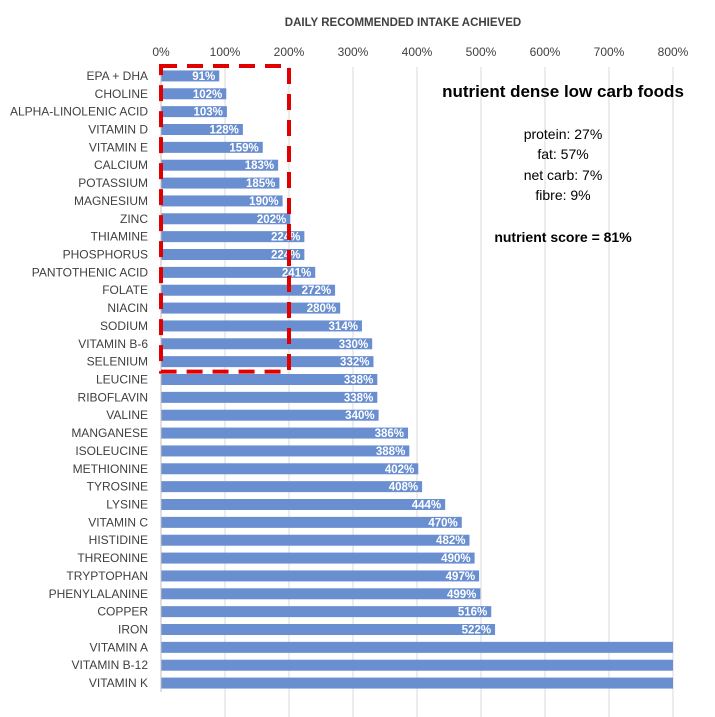 The image size is (715, 717). What do you see at coordinates (118, 130) in the screenshot?
I see `category-label: VITAMIN D` at bounding box center [118, 130].